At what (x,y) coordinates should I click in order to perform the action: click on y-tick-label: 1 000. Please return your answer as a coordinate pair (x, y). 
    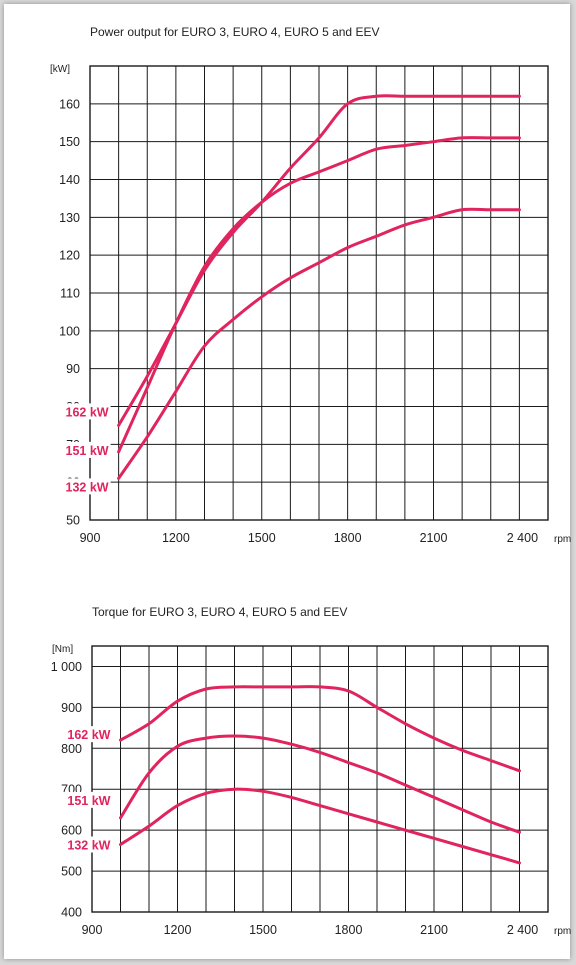
    Looking at the image, I should click on (66, 667).